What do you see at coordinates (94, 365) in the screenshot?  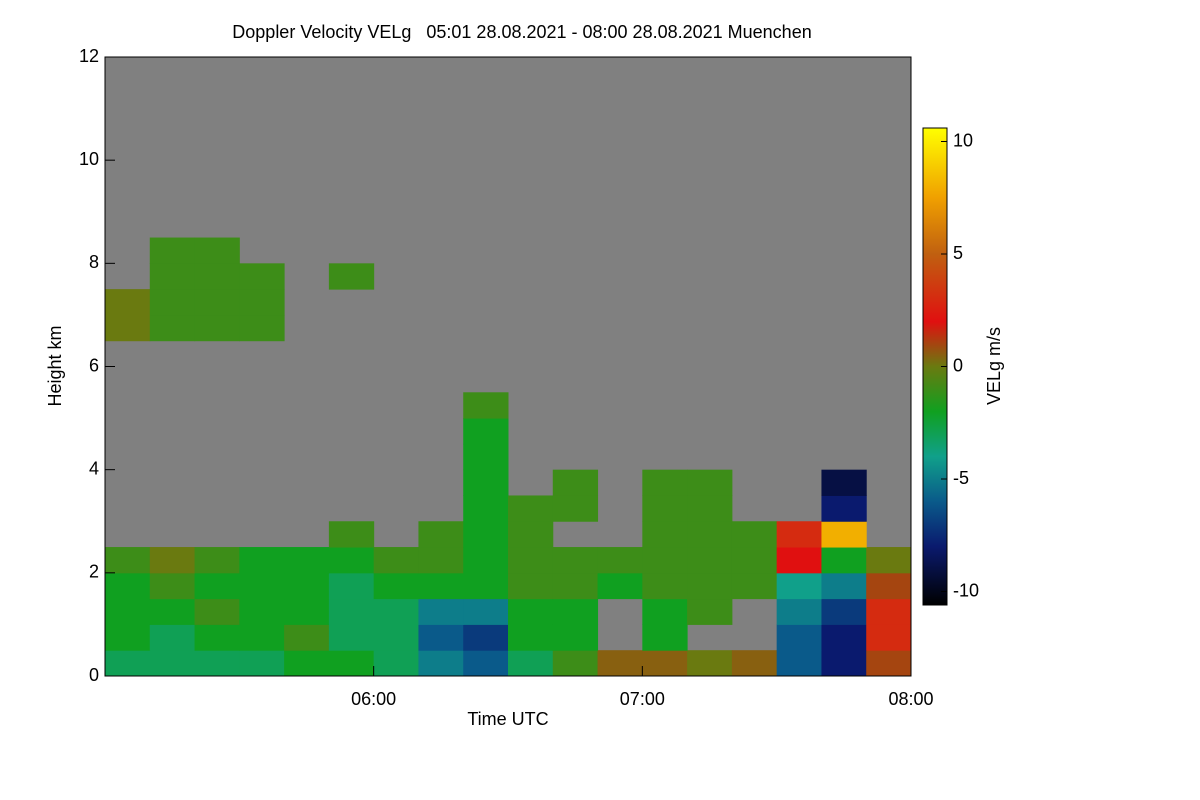 I see `y-tick-label: 6` at bounding box center [94, 365].